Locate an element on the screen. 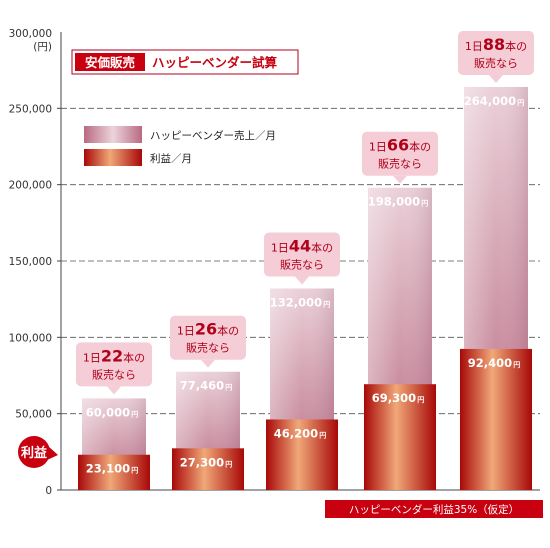  profit-value-label: 23,100円 is located at coordinates (112, 469).